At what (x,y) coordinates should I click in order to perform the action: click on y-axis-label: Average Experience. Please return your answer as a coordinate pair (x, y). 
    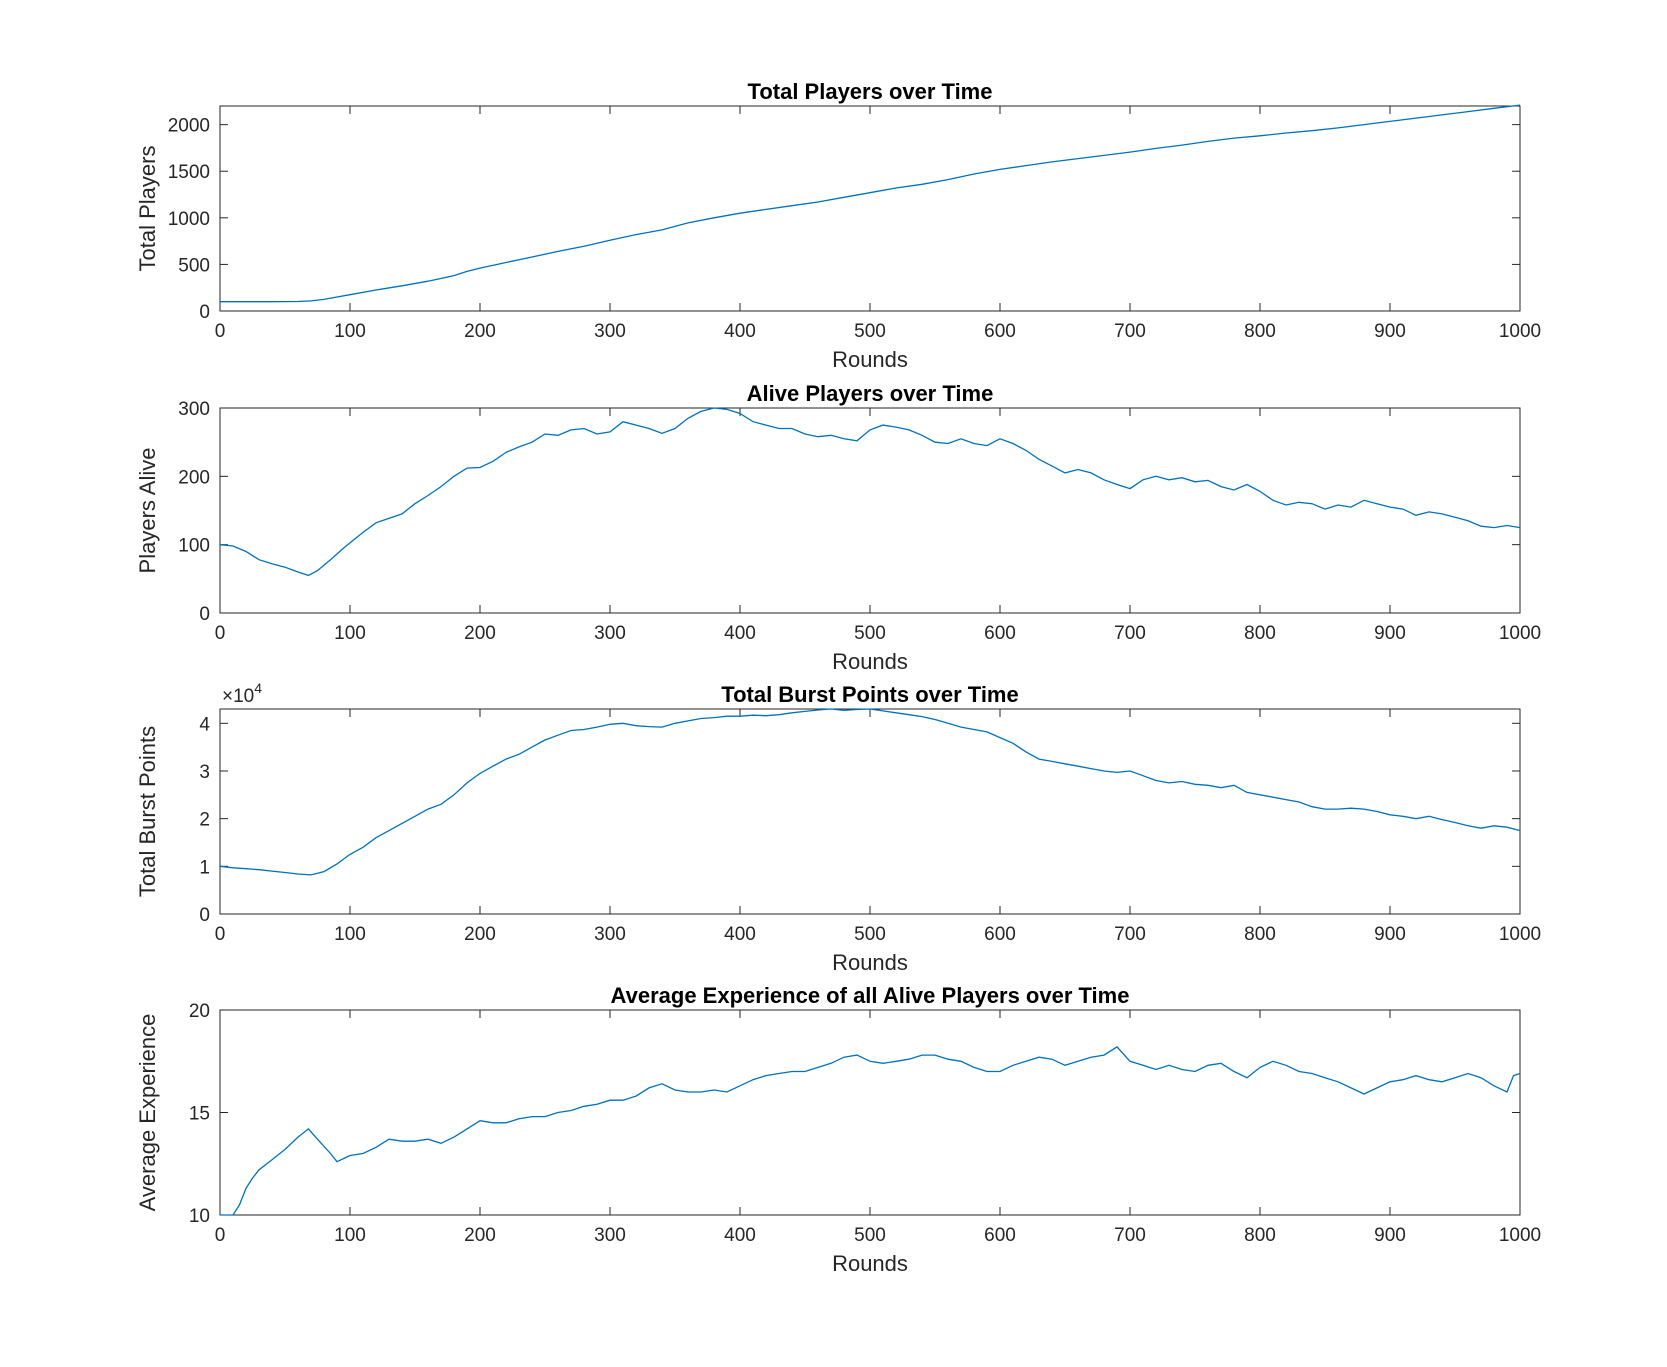
    Looking at the image, I should click on (147, 1113).